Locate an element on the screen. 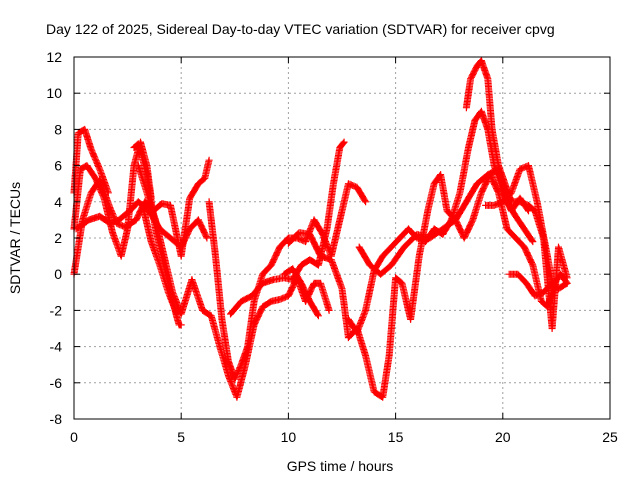 This screenshot has height=480, width=640. y-tick-label: 2 is located at coordinates (58, 238).